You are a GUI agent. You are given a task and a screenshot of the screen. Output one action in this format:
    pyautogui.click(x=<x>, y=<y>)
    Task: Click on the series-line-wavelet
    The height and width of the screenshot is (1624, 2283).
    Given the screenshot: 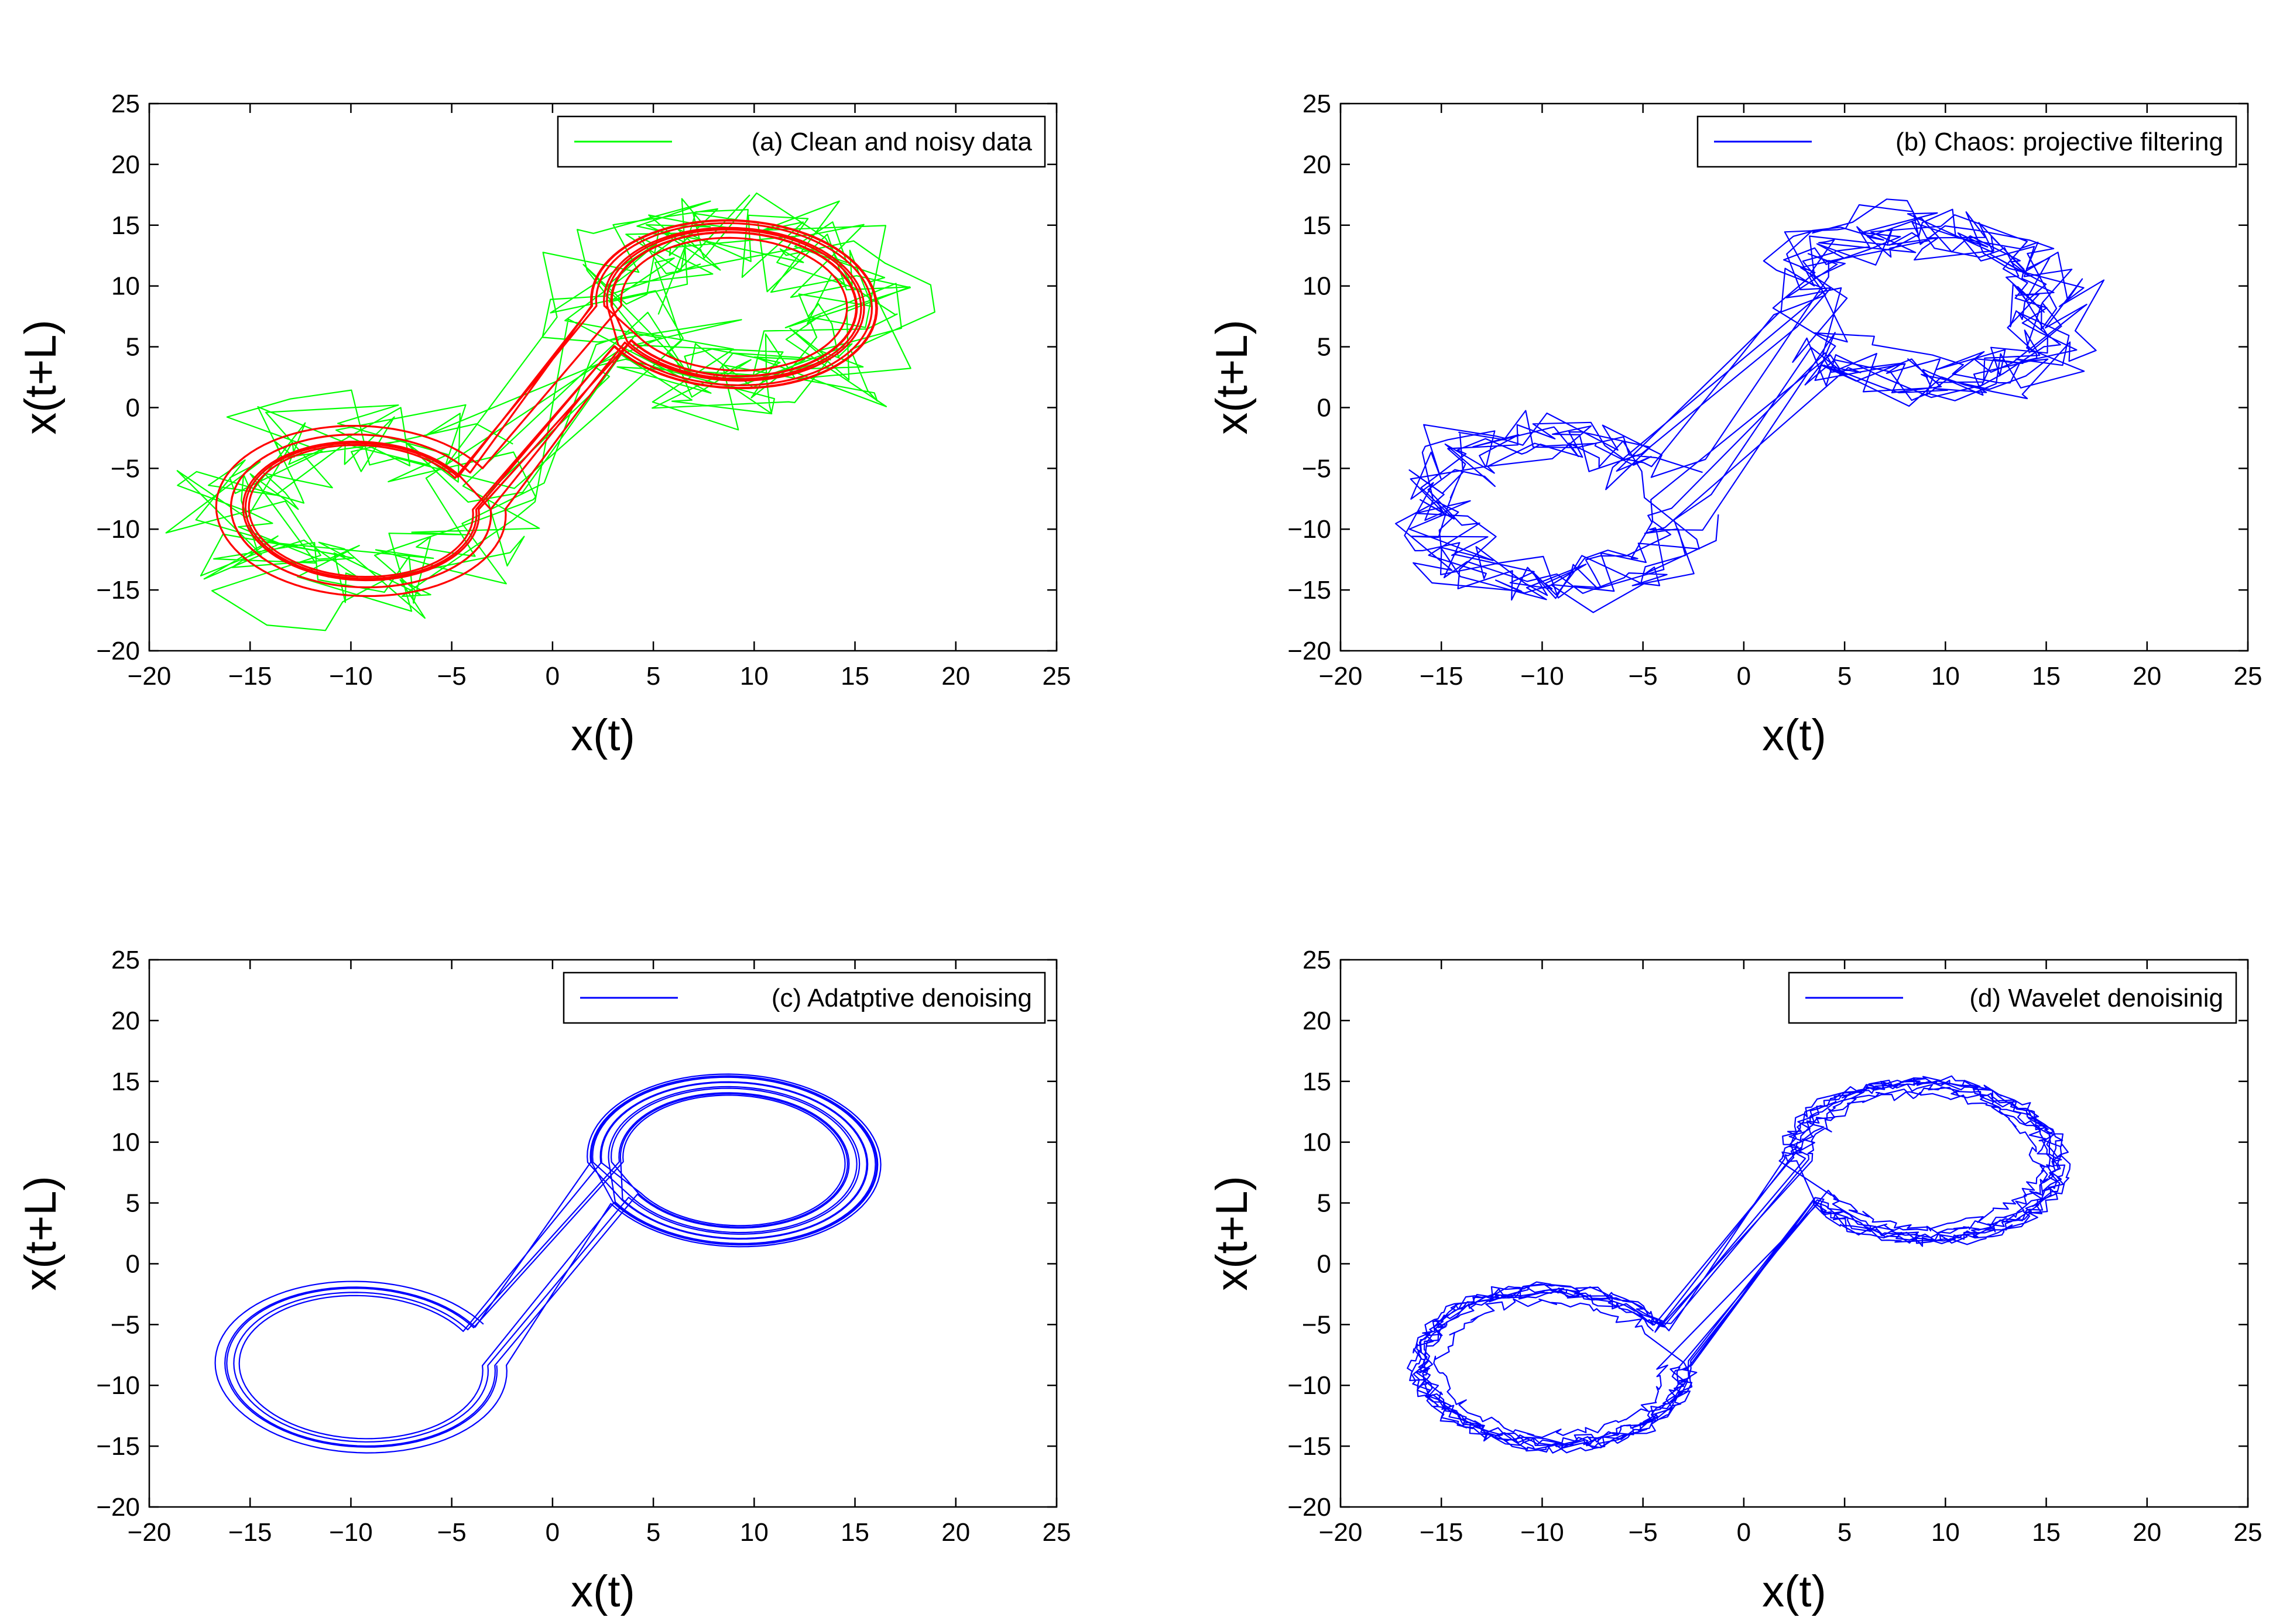 What is the action you would take?
    pyautogui.click(x=1739, y=1264)
    